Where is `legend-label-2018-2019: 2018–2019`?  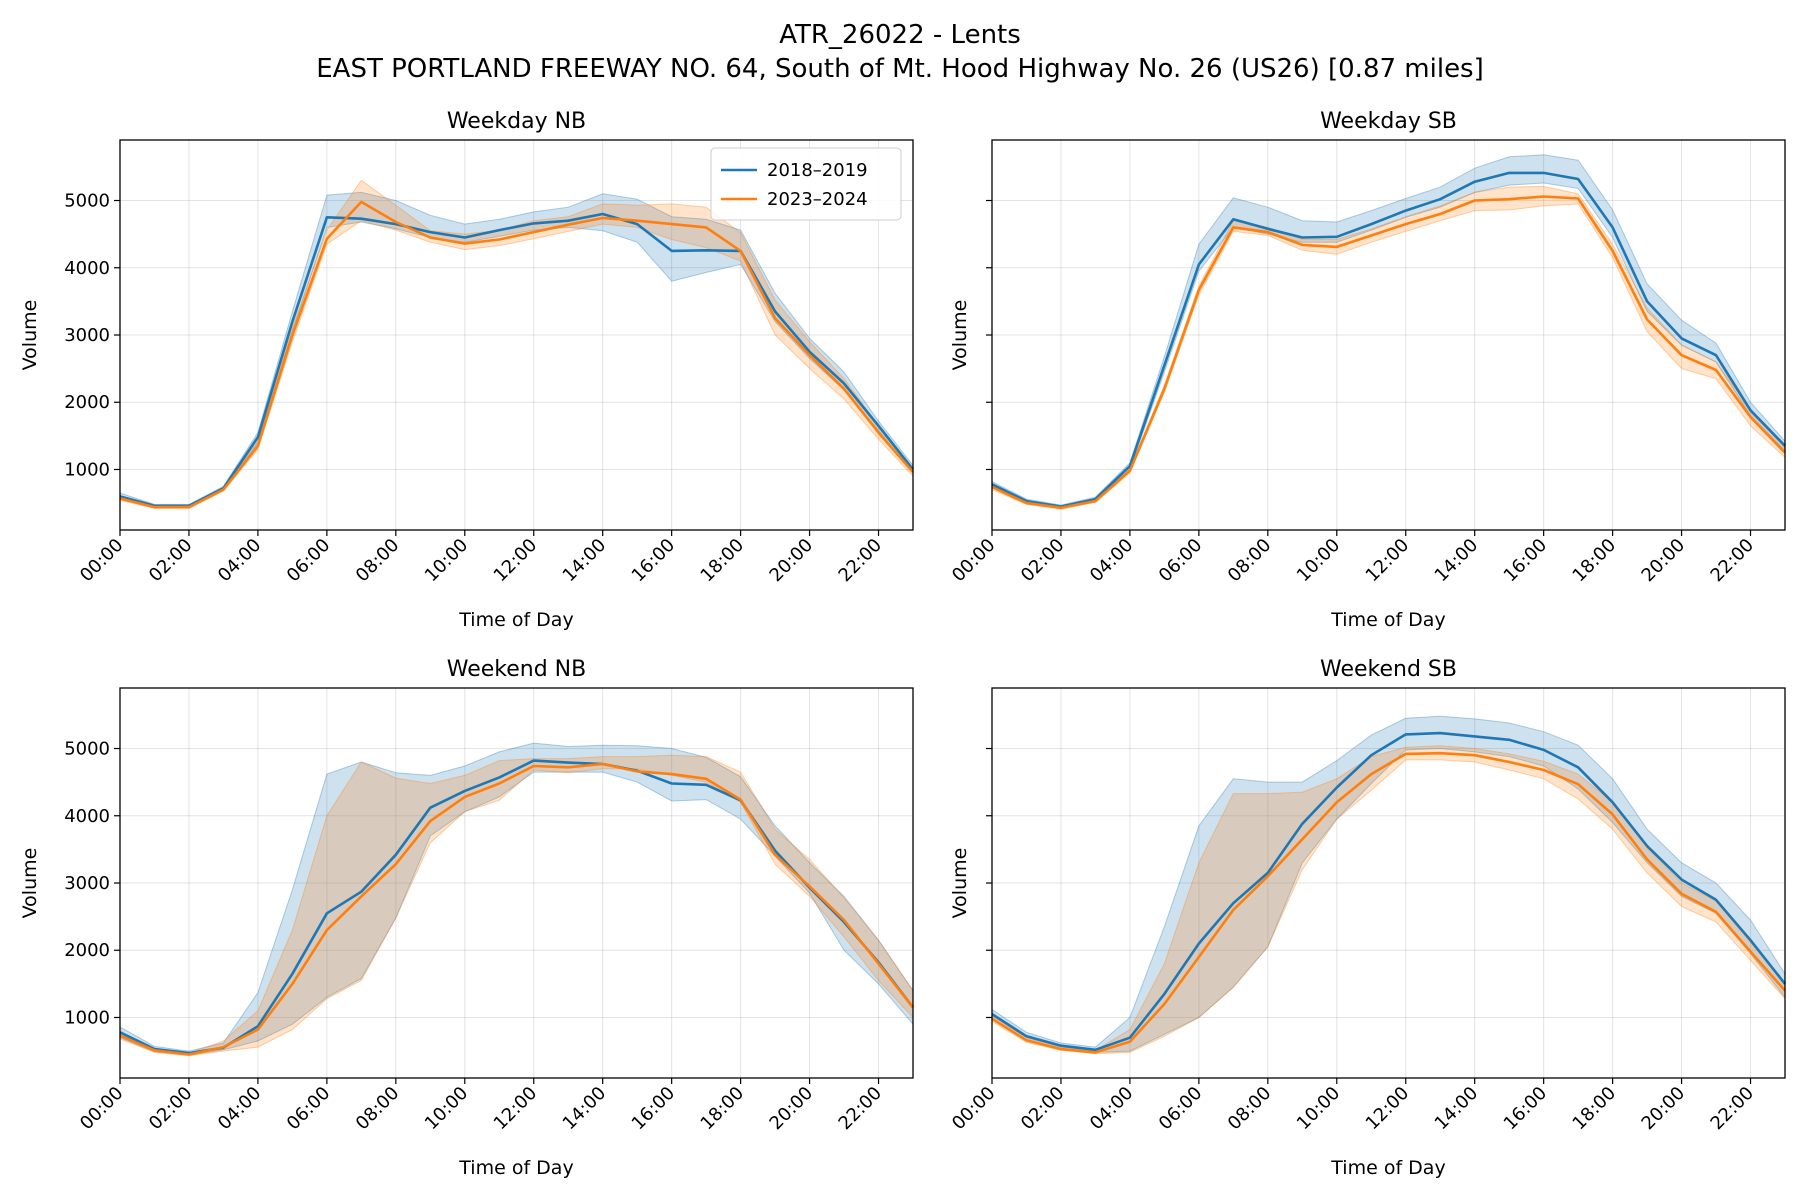 legend-label-2018-2019: 2018–2019 is located at coordinates (817, 170).